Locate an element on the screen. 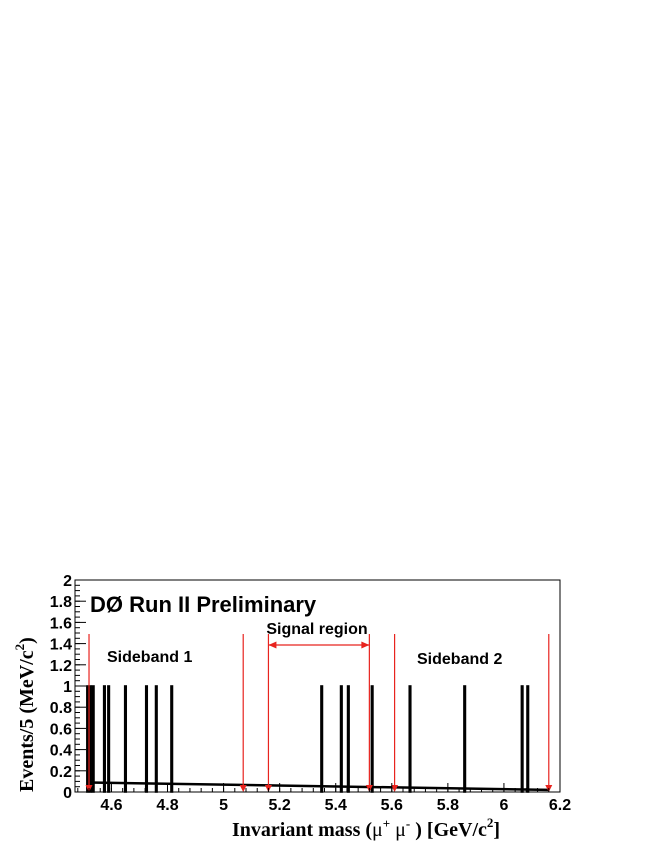 This screenshot has height=846, width=654. signal-arrow-left is located at coordinates (272, 645).